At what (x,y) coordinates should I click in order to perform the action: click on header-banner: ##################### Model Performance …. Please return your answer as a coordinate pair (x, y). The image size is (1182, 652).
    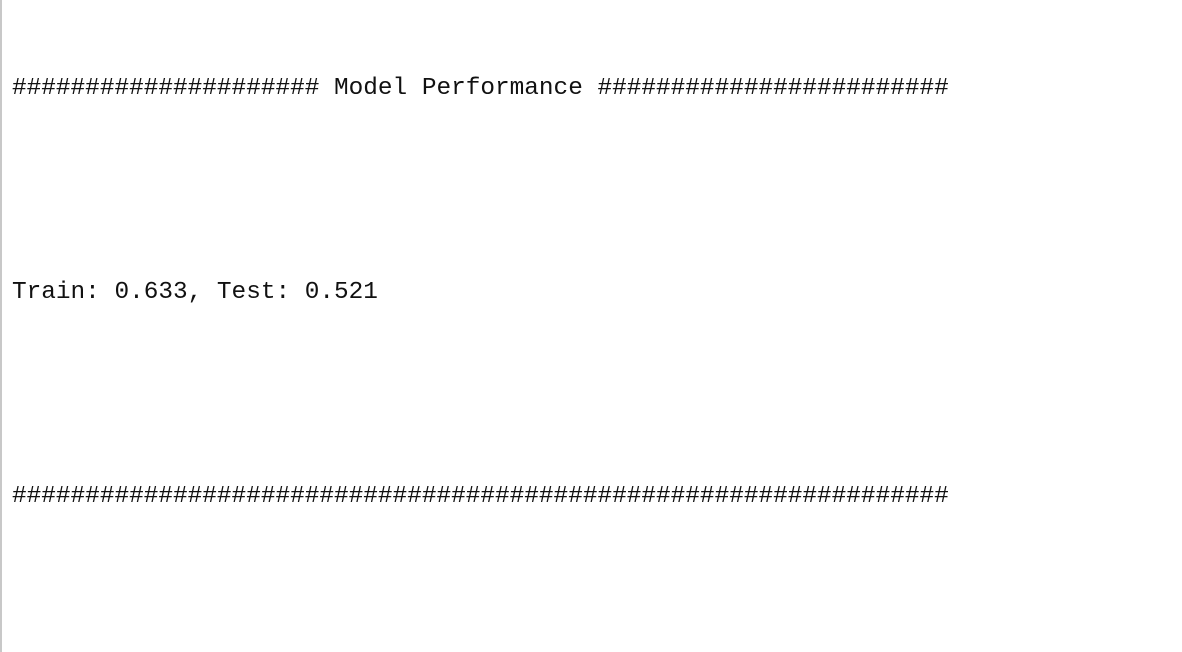
    Looking at the image, I should click on (480, 88).